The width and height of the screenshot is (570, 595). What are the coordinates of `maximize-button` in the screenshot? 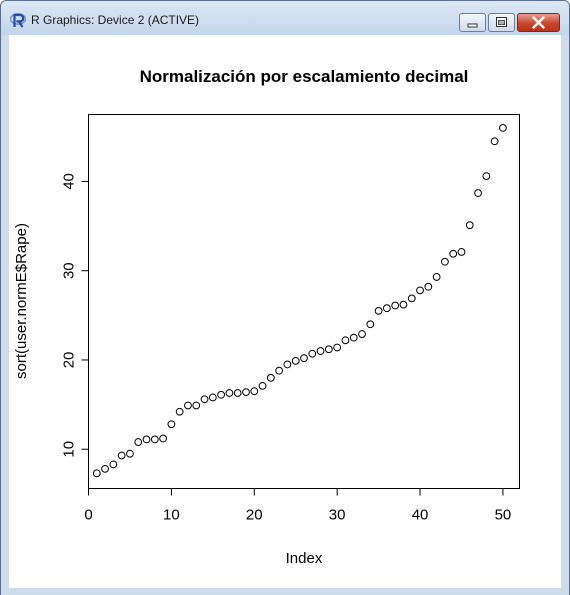 It's located at (501, 22).